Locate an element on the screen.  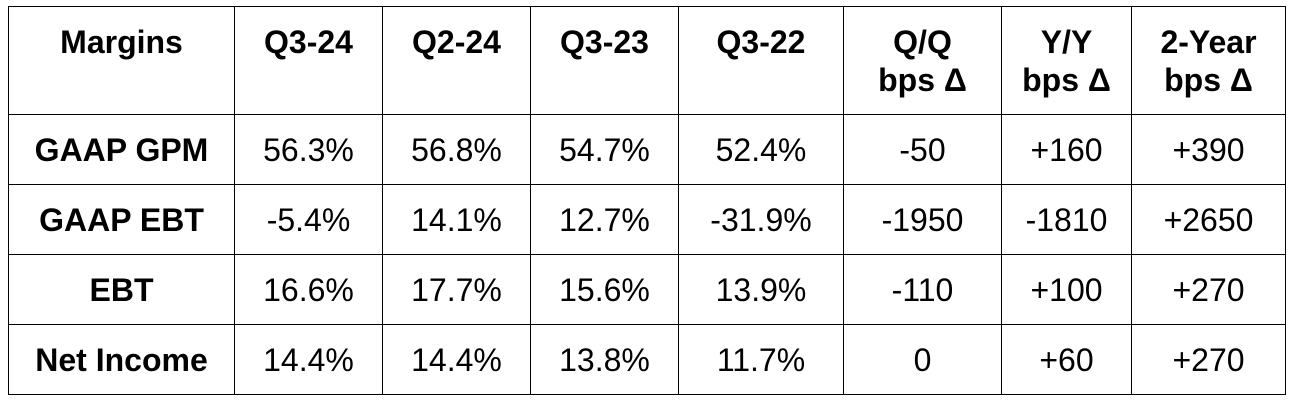
header-q3-24: Q3-24 is located at coordinates (308, 60).